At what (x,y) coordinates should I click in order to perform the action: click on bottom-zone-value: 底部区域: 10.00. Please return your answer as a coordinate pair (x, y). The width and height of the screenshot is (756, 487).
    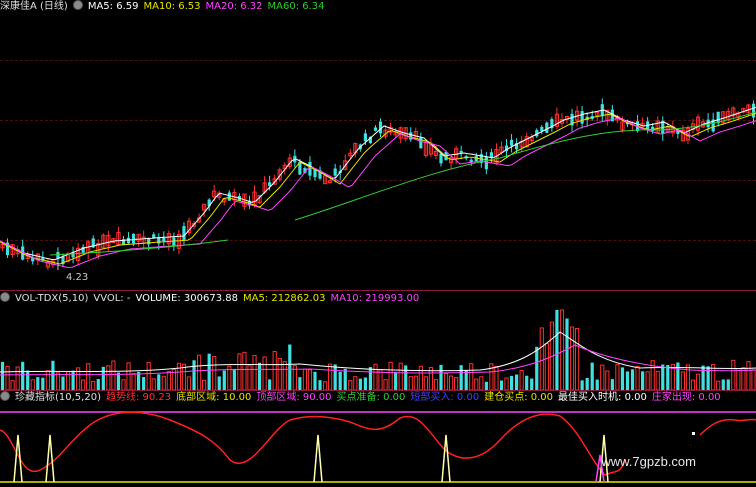
    Looking at the image, I should click on (214, 397).